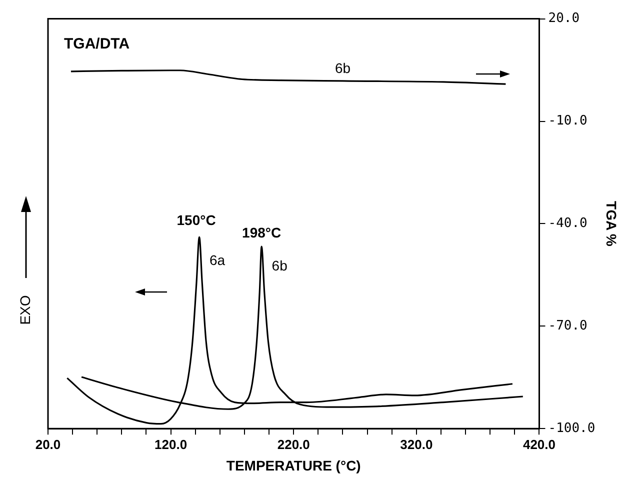 The image size is (635, 485). I want to click on x-axis-title: TEMPERATURE (°C), so click(293, 465).